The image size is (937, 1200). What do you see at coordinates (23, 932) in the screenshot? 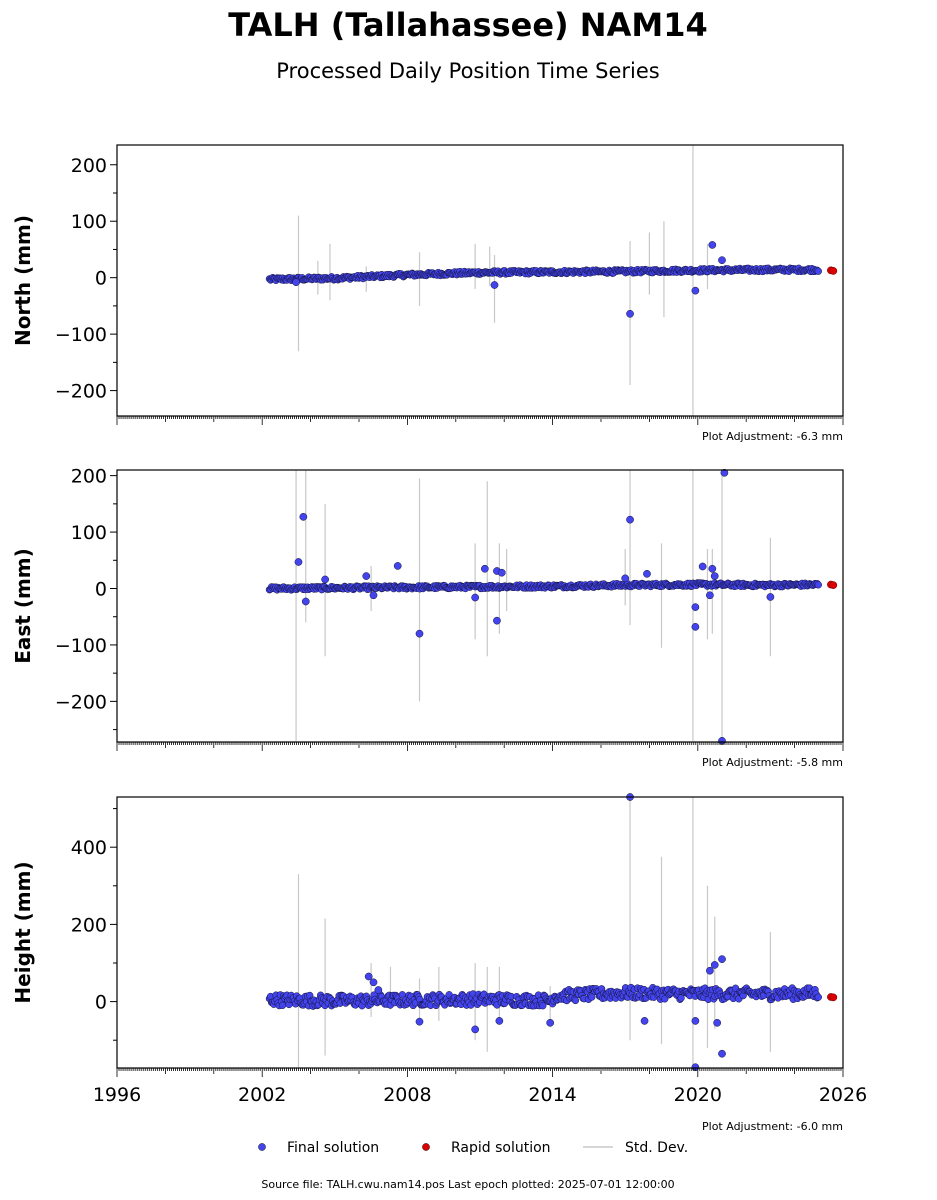
I see `y-axis-label: Height (mm)` at bounding box center [23, 932].